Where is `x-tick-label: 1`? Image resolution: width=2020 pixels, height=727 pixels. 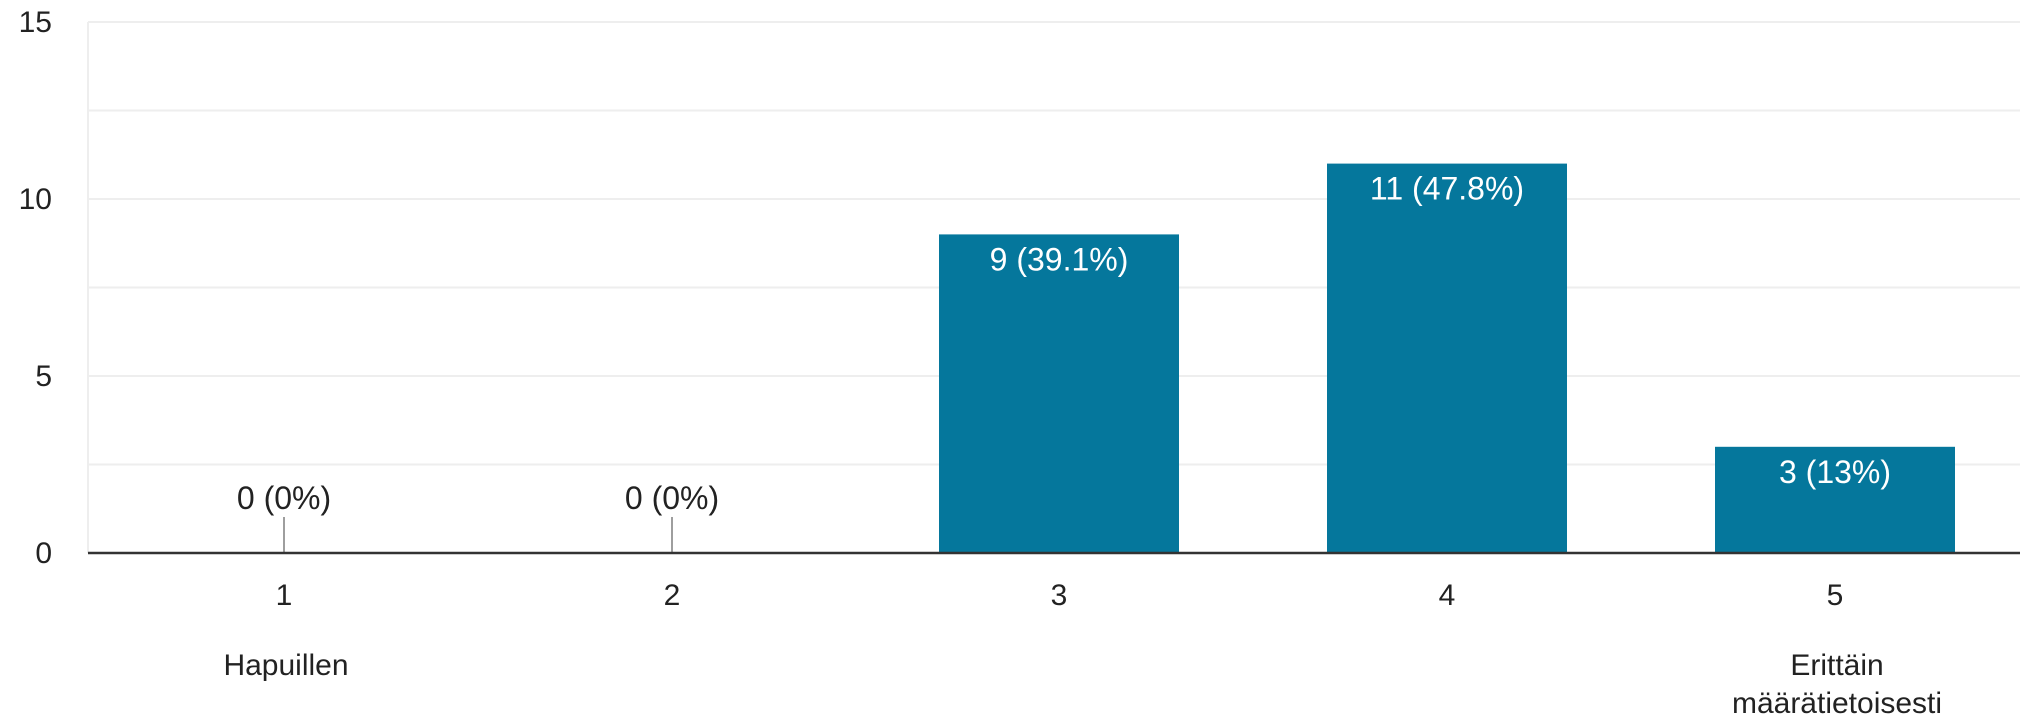
x-tick-label: 1 is located at coordinates (284, 595).